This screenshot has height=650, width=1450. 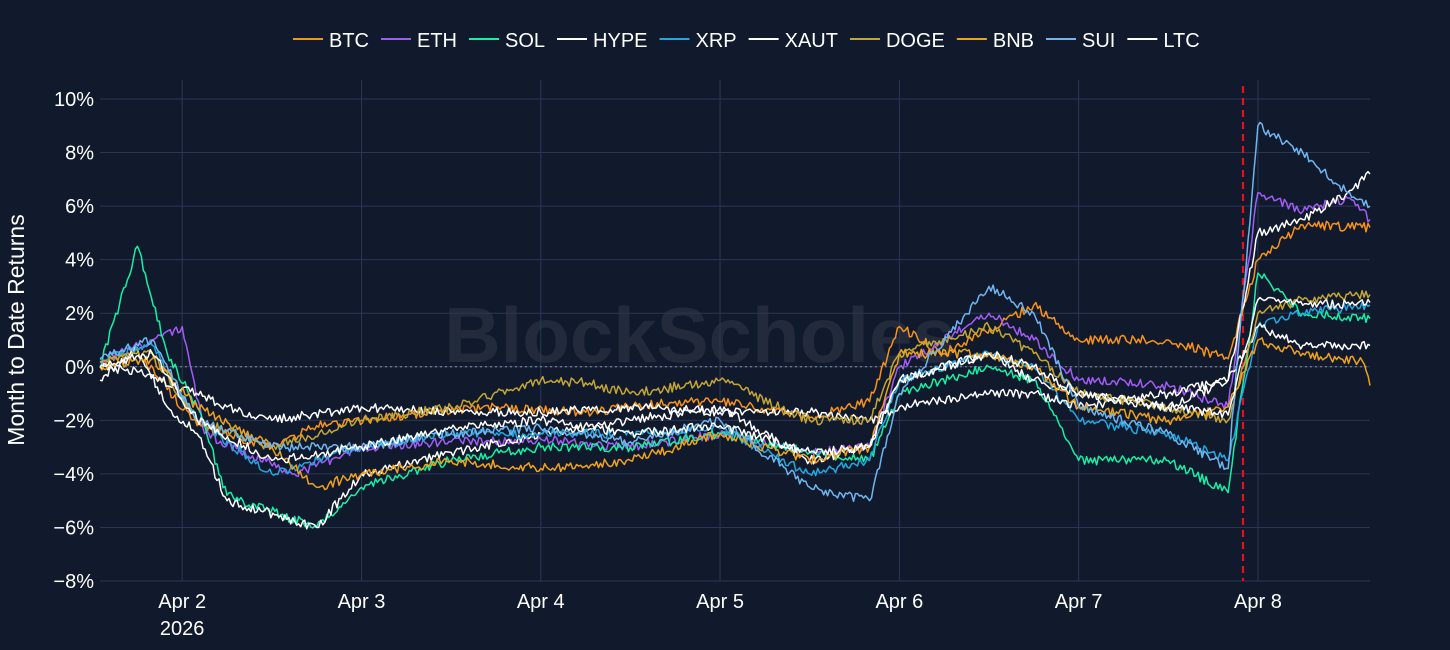 I want to click on x-tick-label: Apr 2, so click(x=182, y=602).